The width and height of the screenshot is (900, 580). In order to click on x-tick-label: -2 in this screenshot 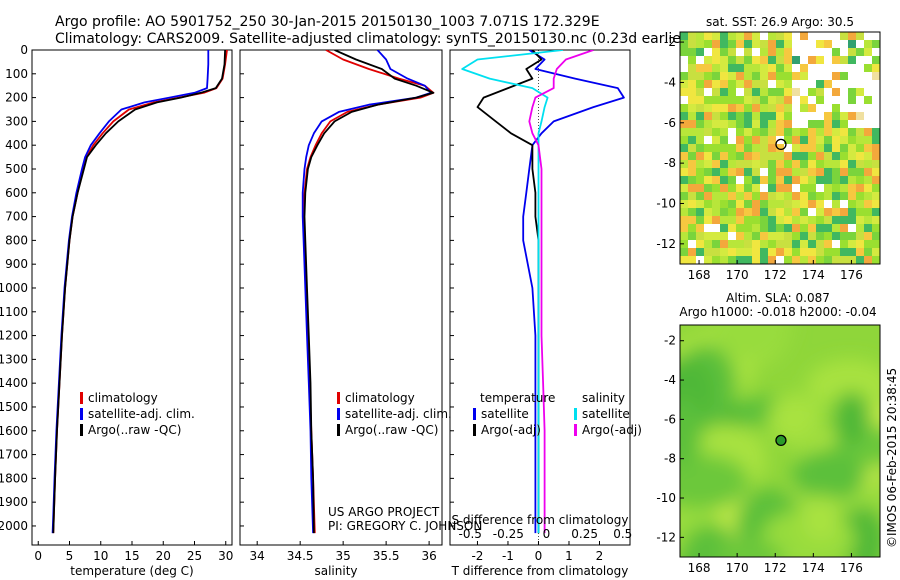, I will do `click(477, 556)`.